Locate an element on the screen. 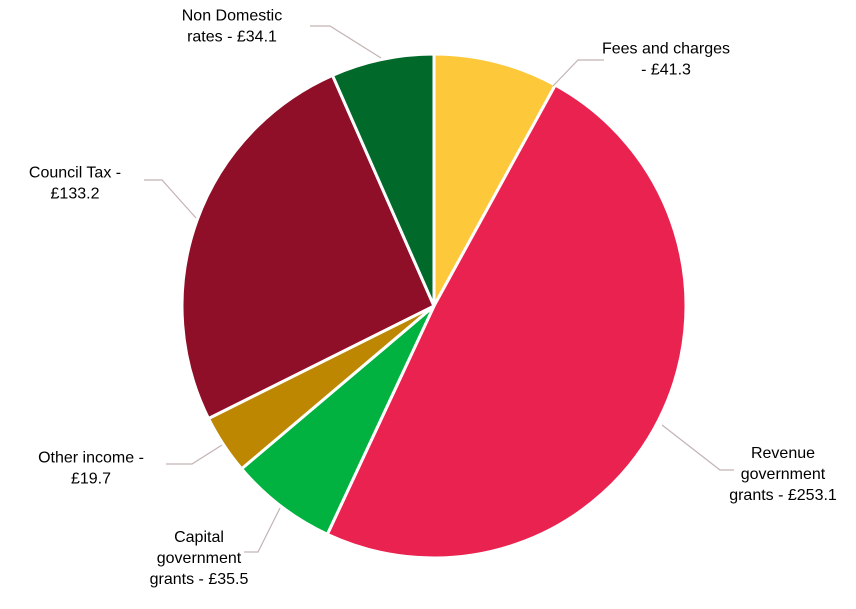 The image size is (856, 609). slice-label-line: £19.7 is located at coordinates (91, 479).